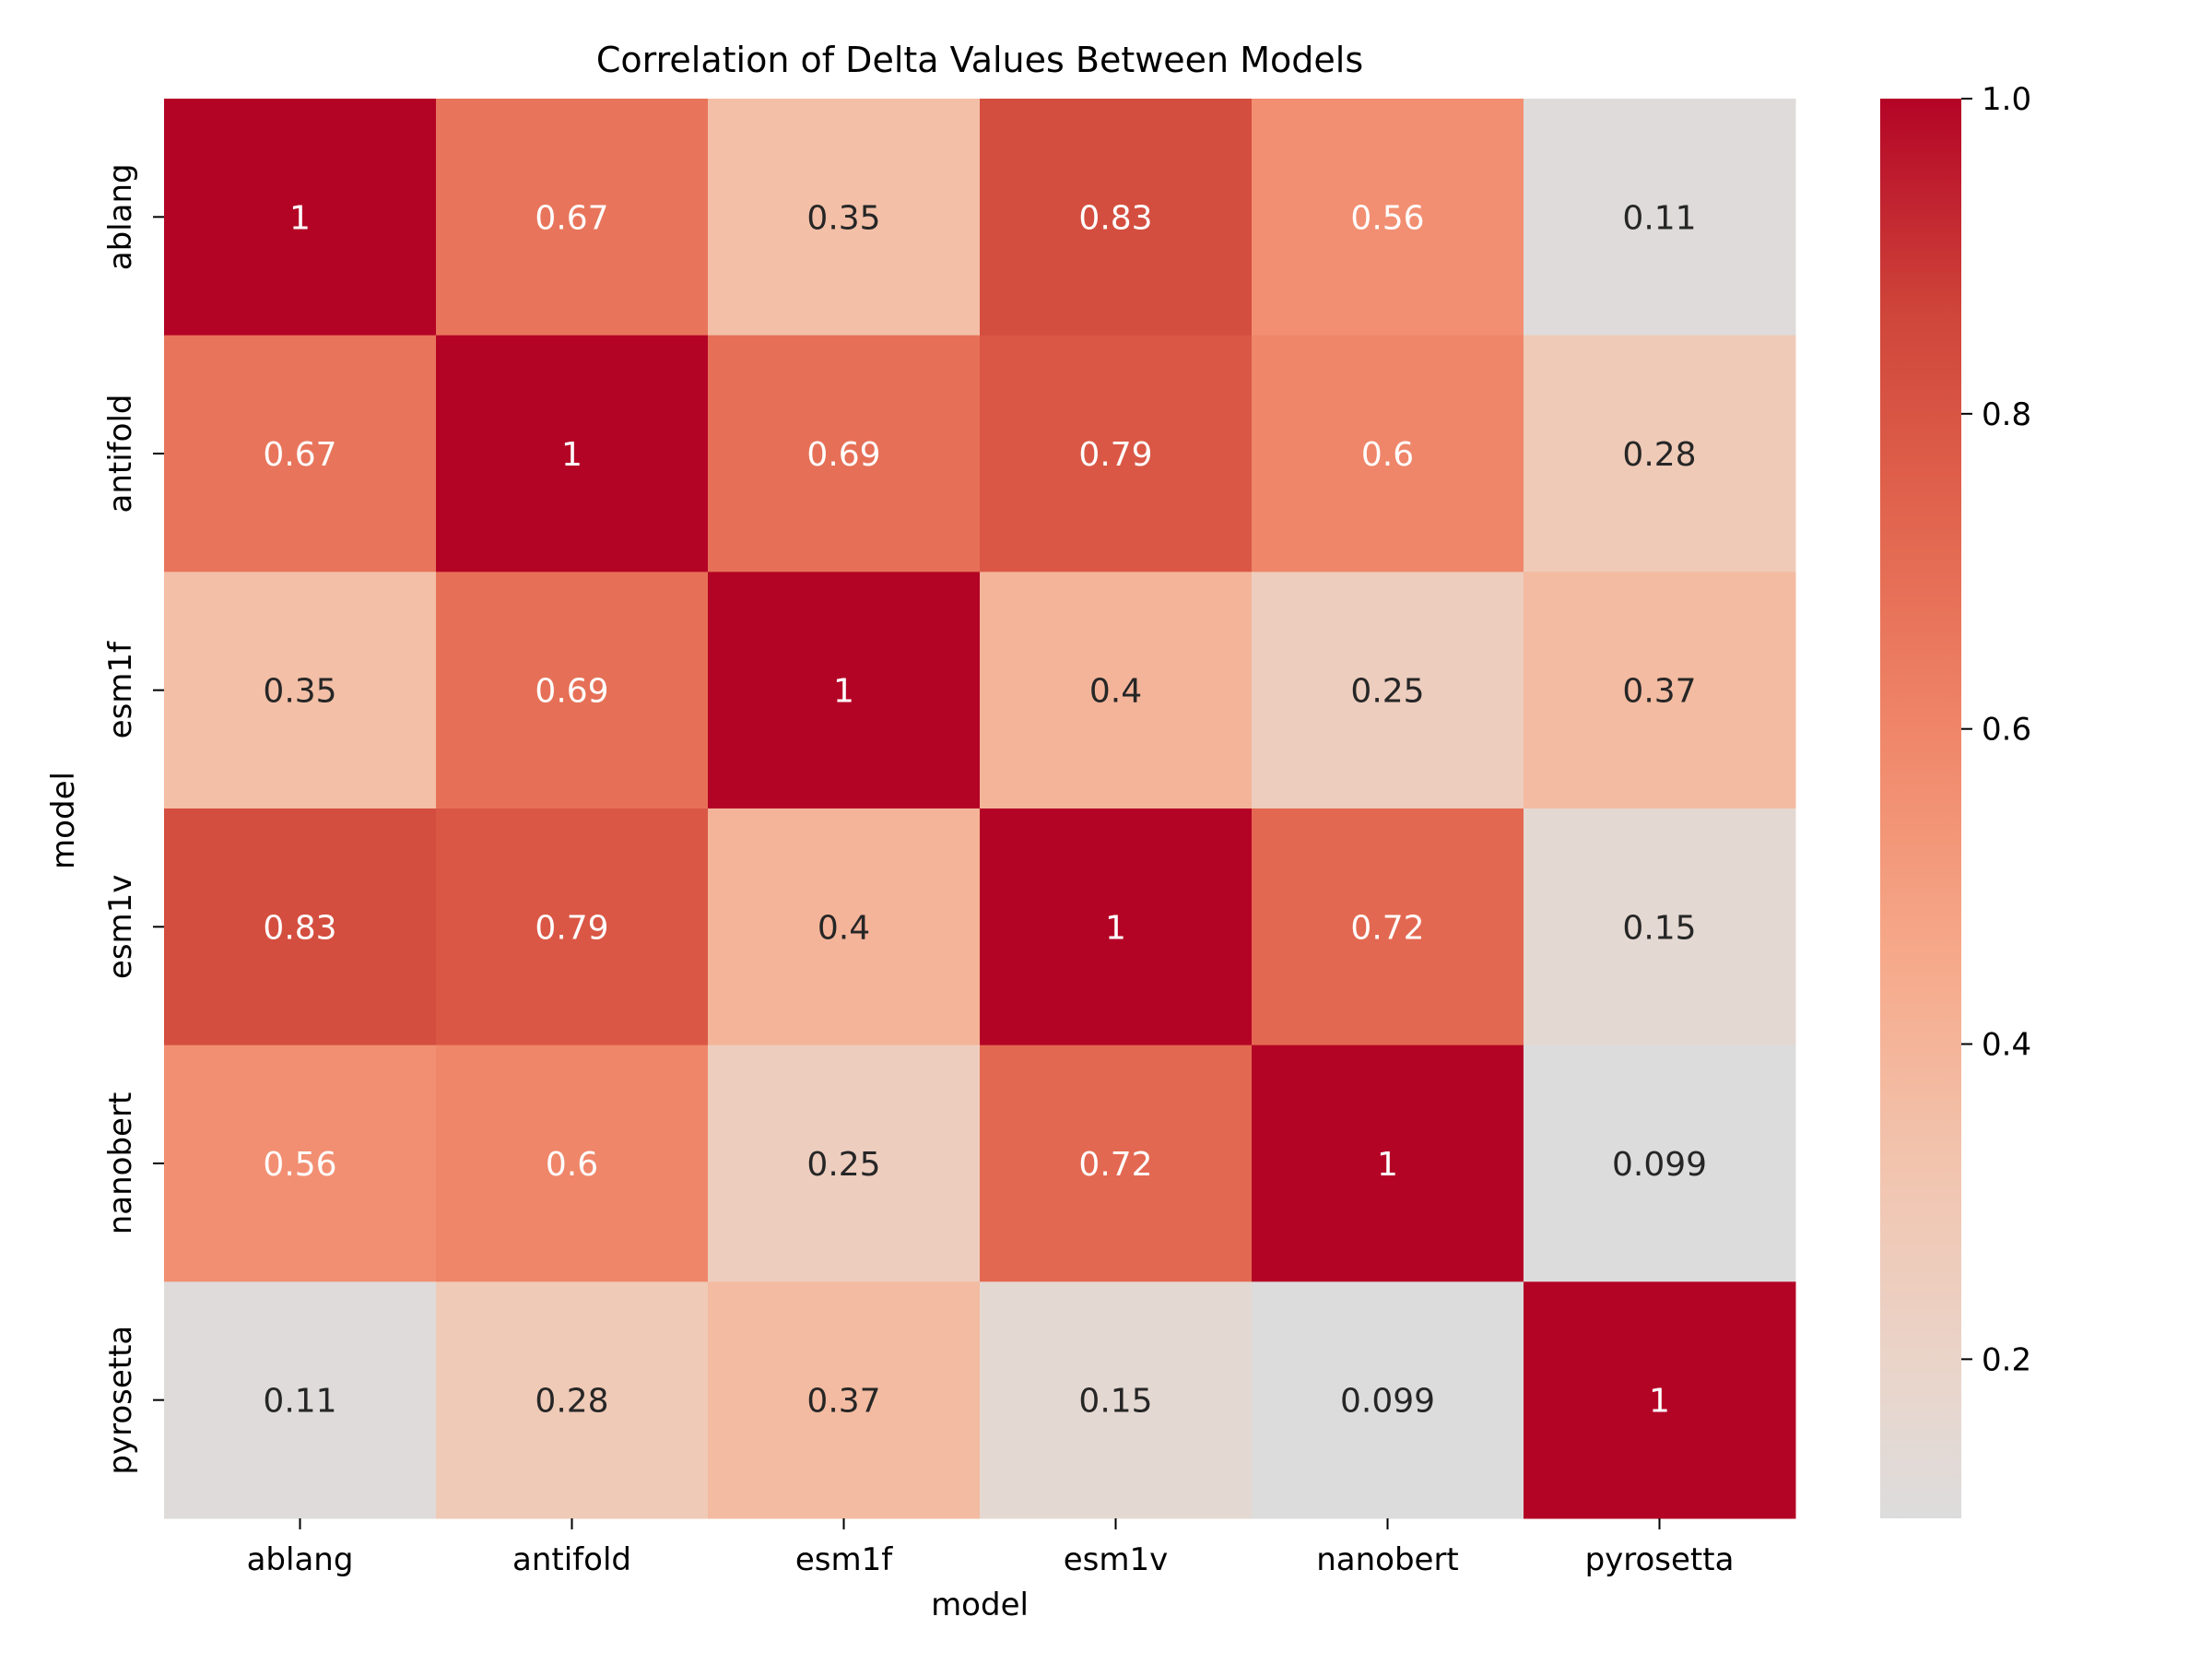 This screenshot has height=1664, width=2212. What do you see at coordinates (120, 1163) in the screenshot?
I see `y-tick-label: nanobert` at bounding box center [120, 1163].